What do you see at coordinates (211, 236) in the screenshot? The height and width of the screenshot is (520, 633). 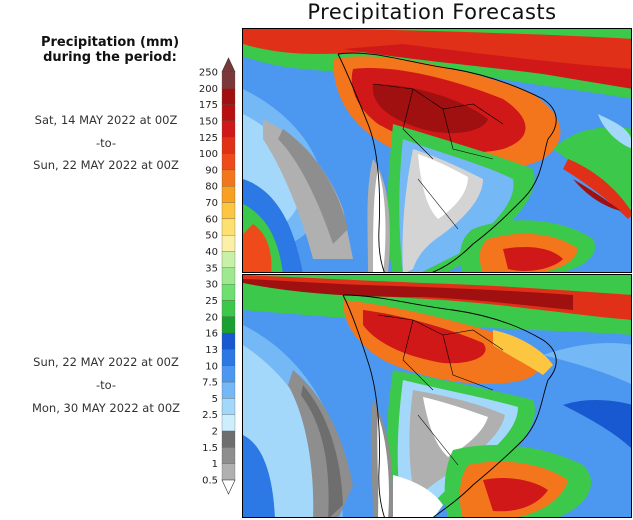 I see `scale-tick-label: 50` at bounding box center [211, 236].